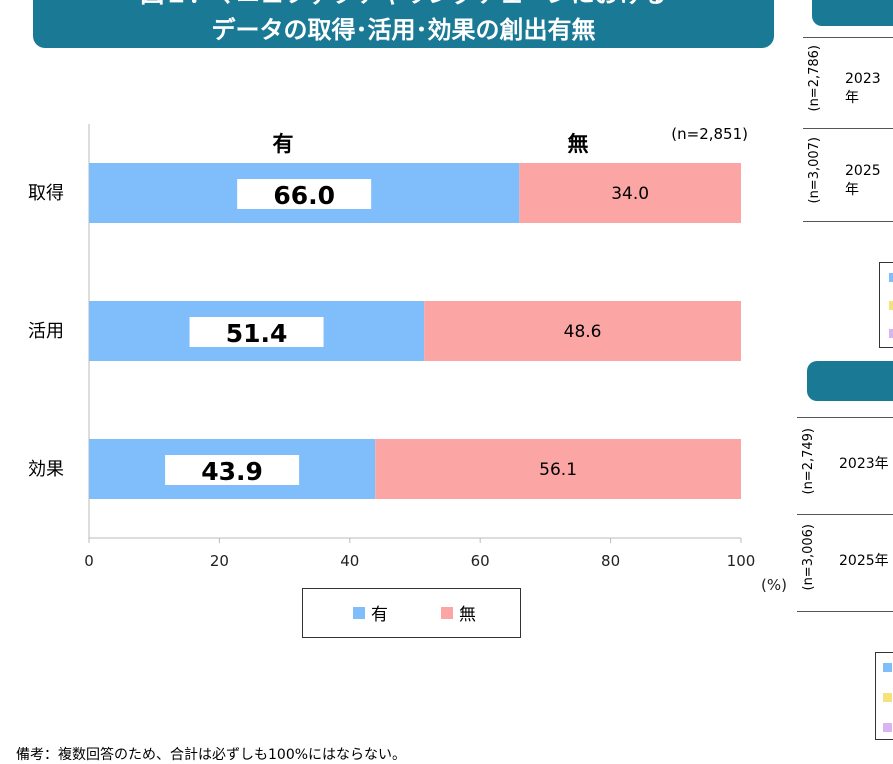 This screenshot has width=893, height=764. I want to click on data-label-no: 56.1, so click(558, 470).